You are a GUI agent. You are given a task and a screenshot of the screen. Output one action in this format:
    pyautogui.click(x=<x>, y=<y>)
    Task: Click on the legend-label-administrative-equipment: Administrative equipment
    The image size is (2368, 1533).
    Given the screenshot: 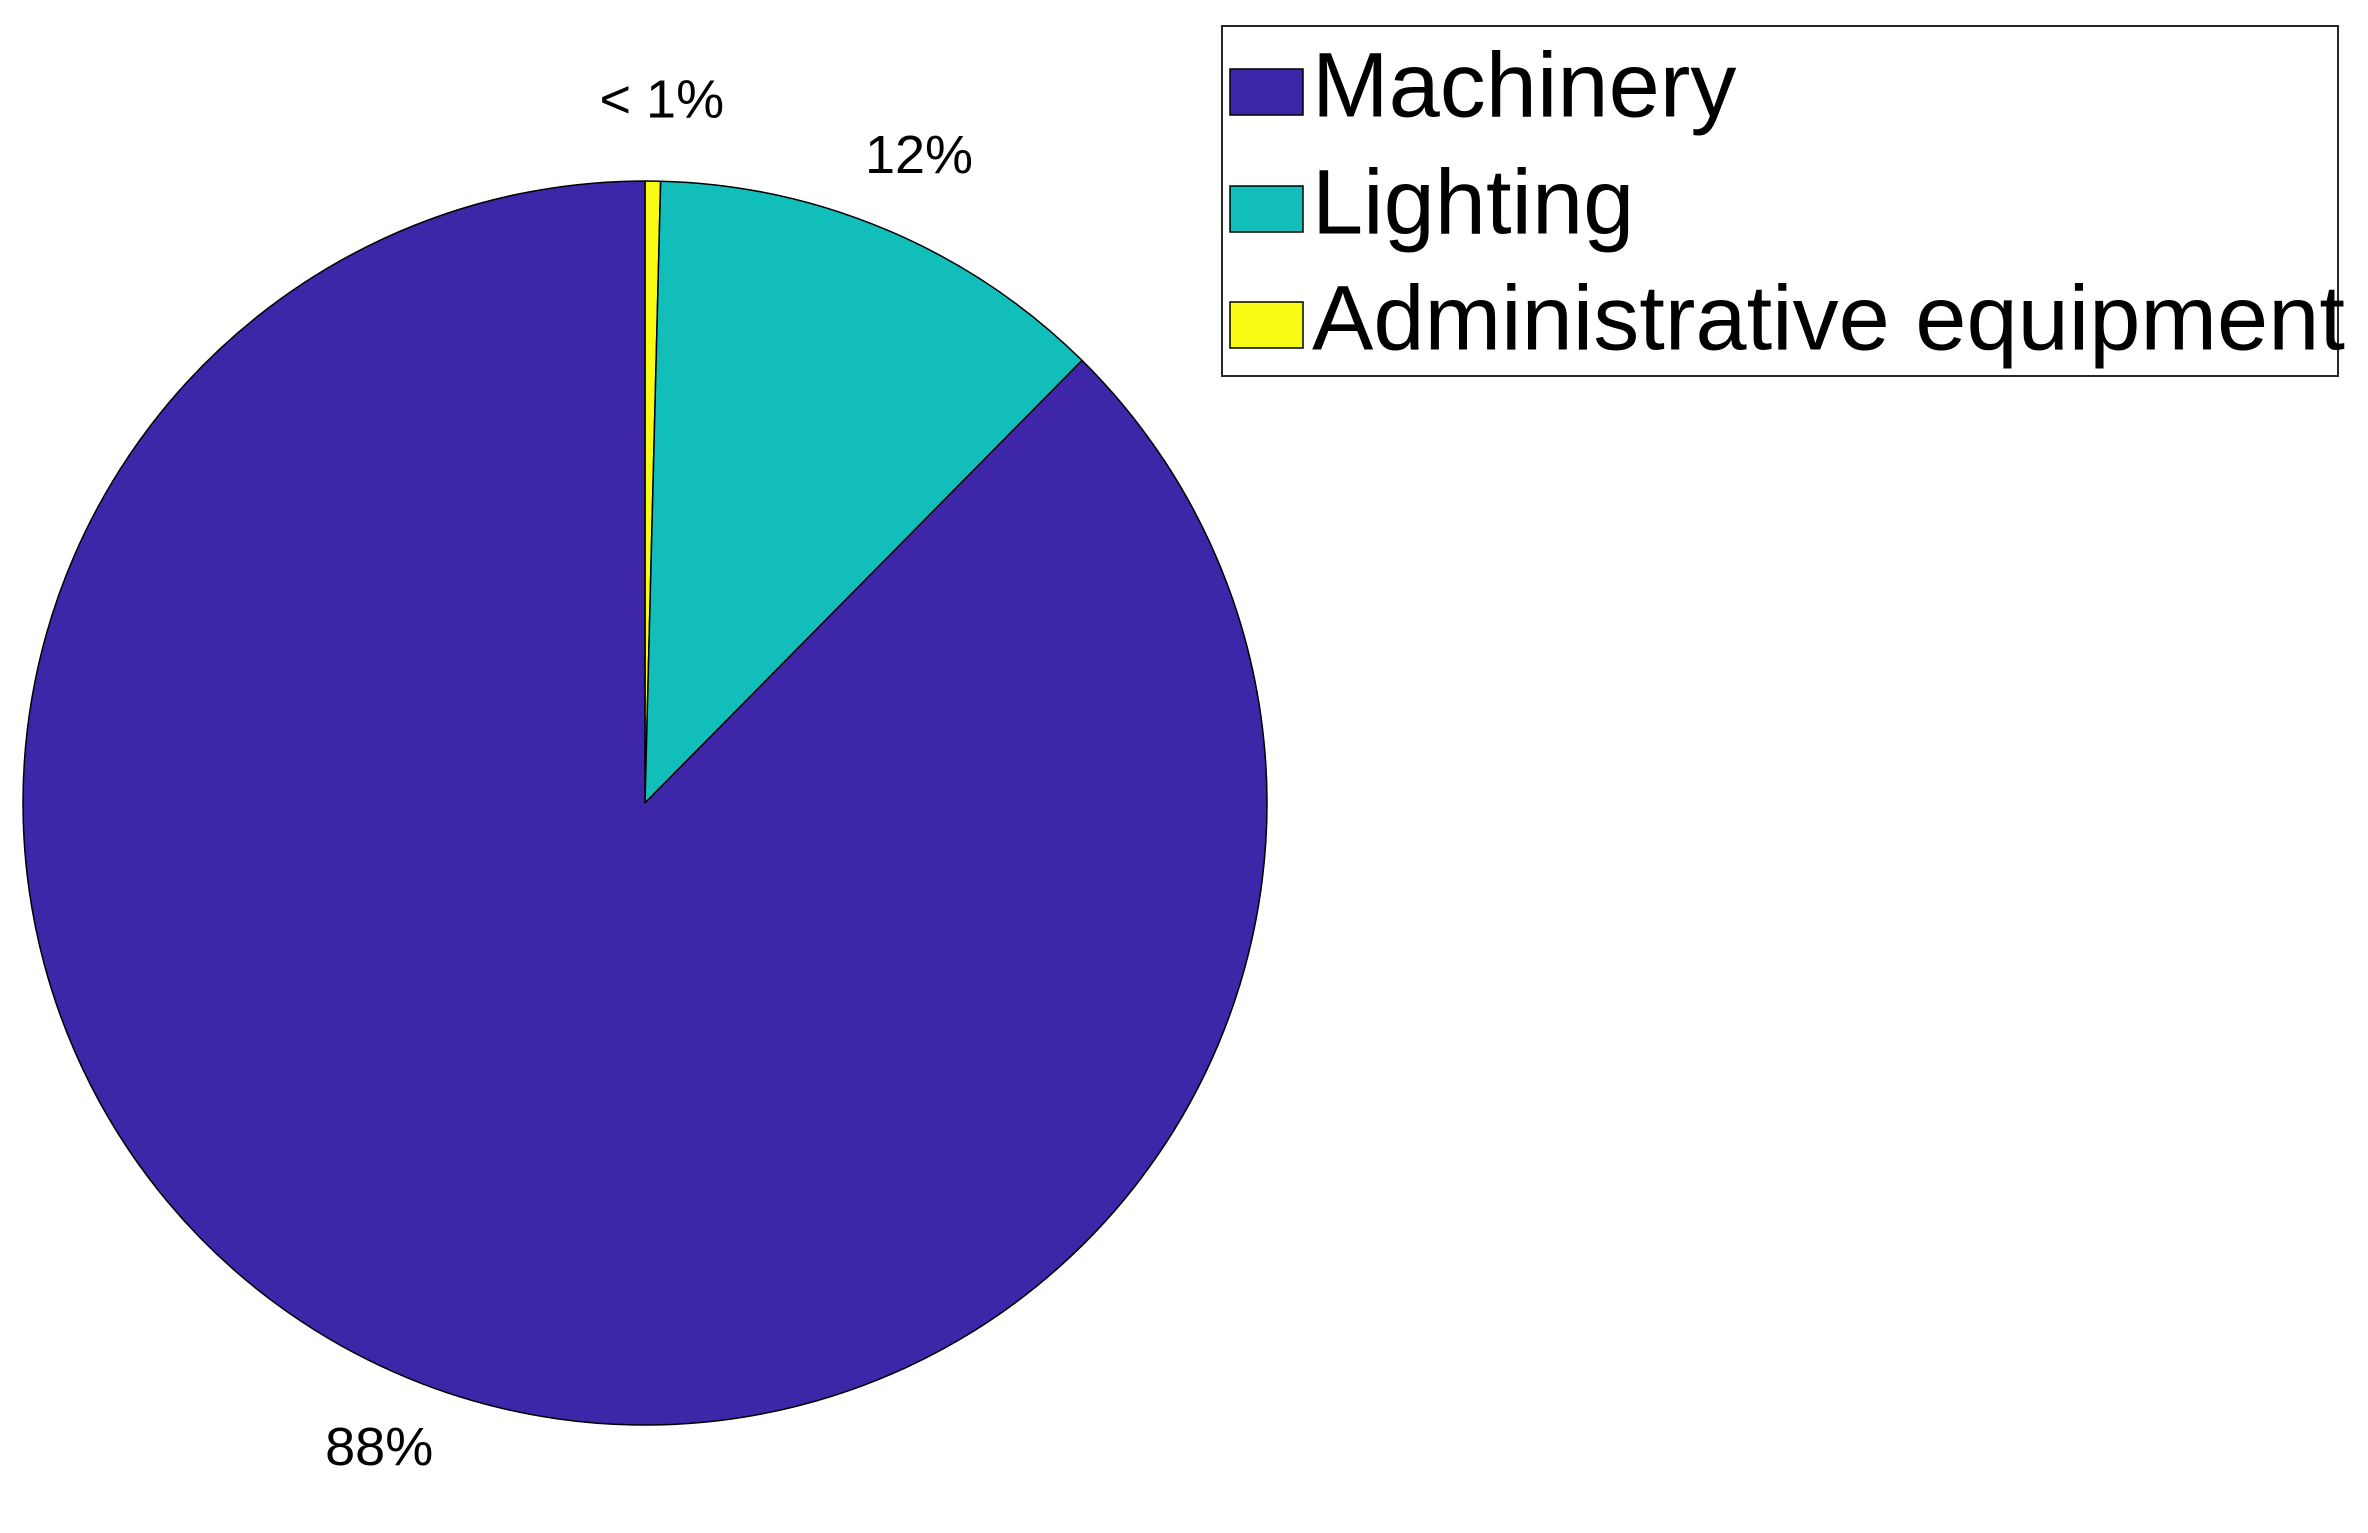 What is the action you would take?
    pyautogui.click(x=1828, y=318)
    